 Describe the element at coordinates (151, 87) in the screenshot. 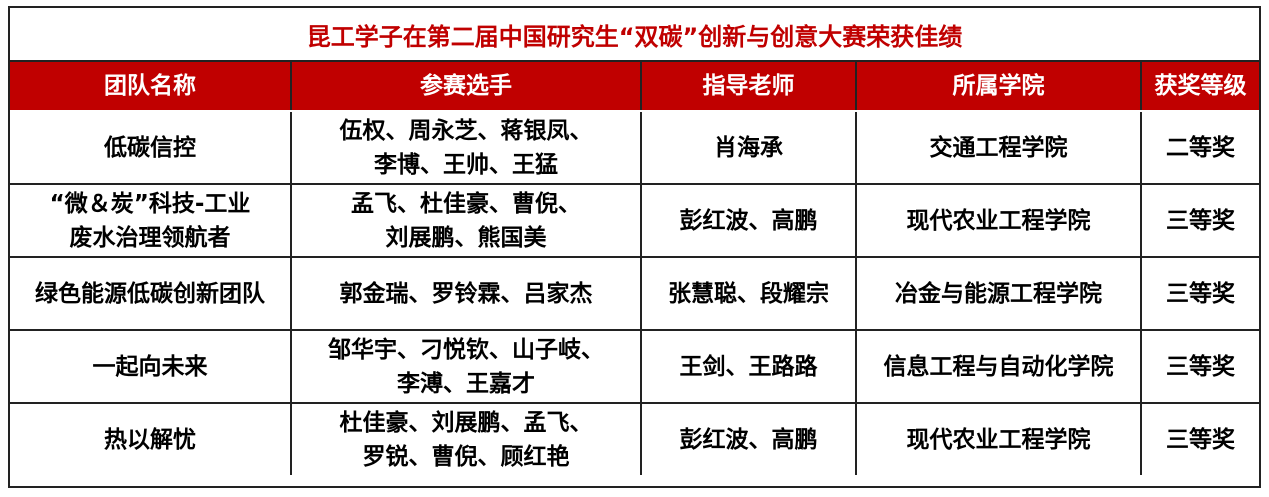

I see `header-team: 团队名称` at that location.